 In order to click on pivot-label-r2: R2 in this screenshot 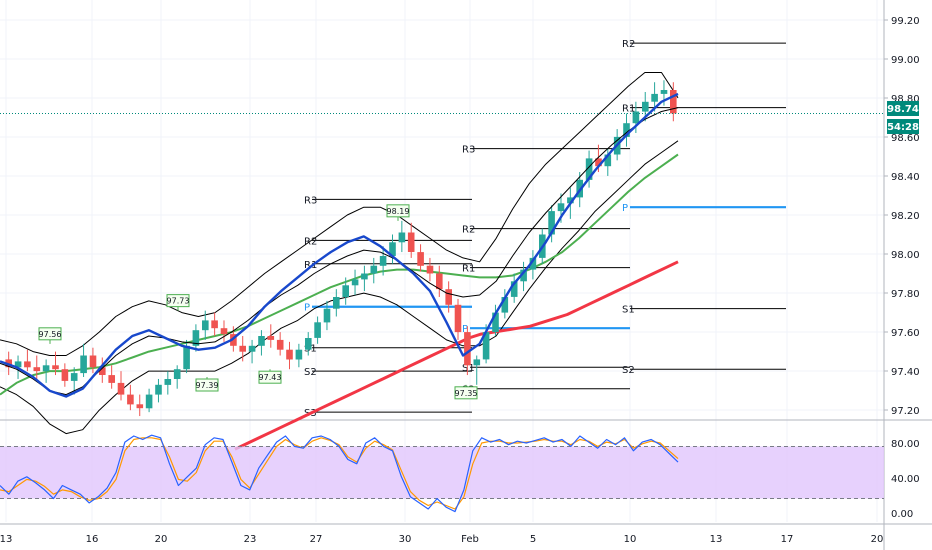, I will do `click(310, 241)`.